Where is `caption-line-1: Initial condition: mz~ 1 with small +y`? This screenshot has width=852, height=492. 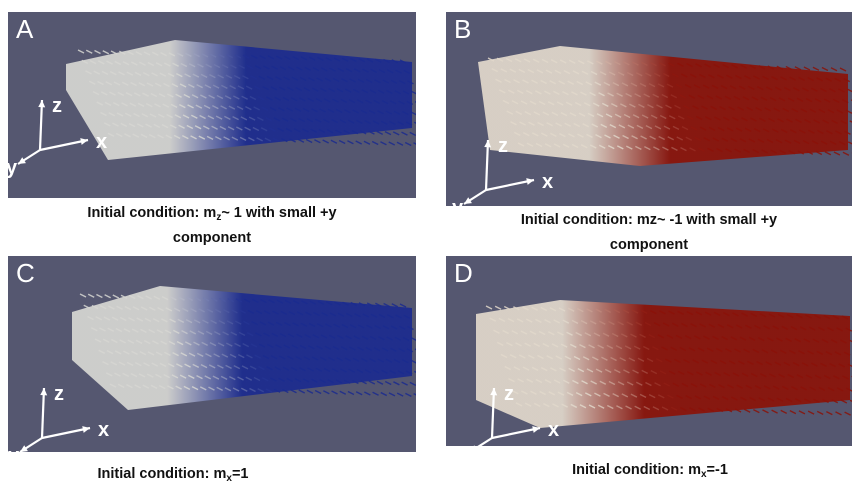 caption-line-1: Initial condition: mz~ 1 with small +y is located at coordinates (212, 214).